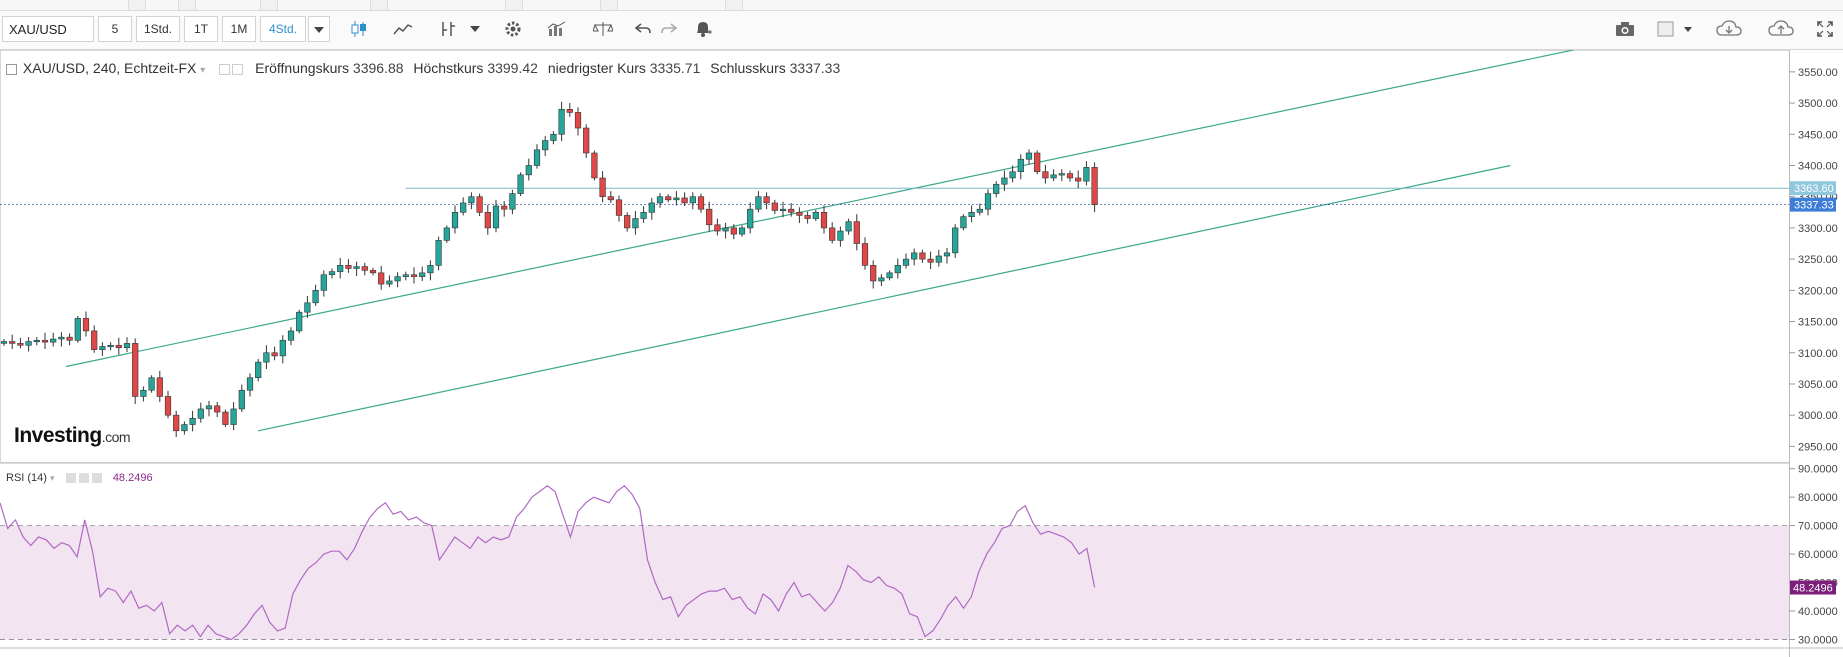 Image resolution: width=1843 pixels, height=657 pixels. Describe the element at coordinates (48, 29) in the screenshot. I see `symbol-search-input: XAU/USD` at that location.